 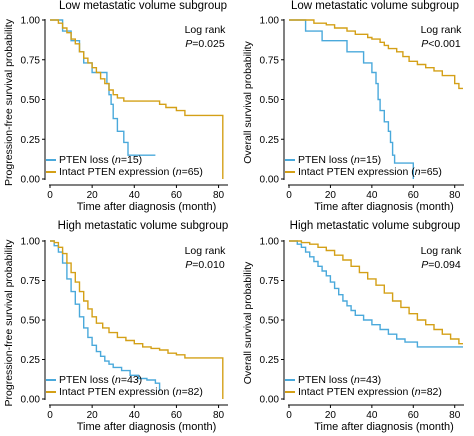 I want to click on p-value: P=0.094, so click(x=441, y=265).